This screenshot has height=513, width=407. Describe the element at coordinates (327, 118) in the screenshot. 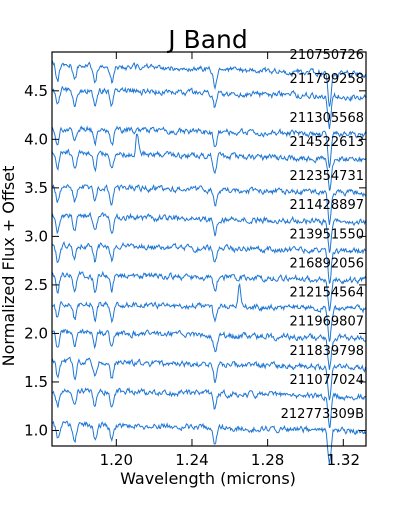

I see `series-label: 211305568` at that location.